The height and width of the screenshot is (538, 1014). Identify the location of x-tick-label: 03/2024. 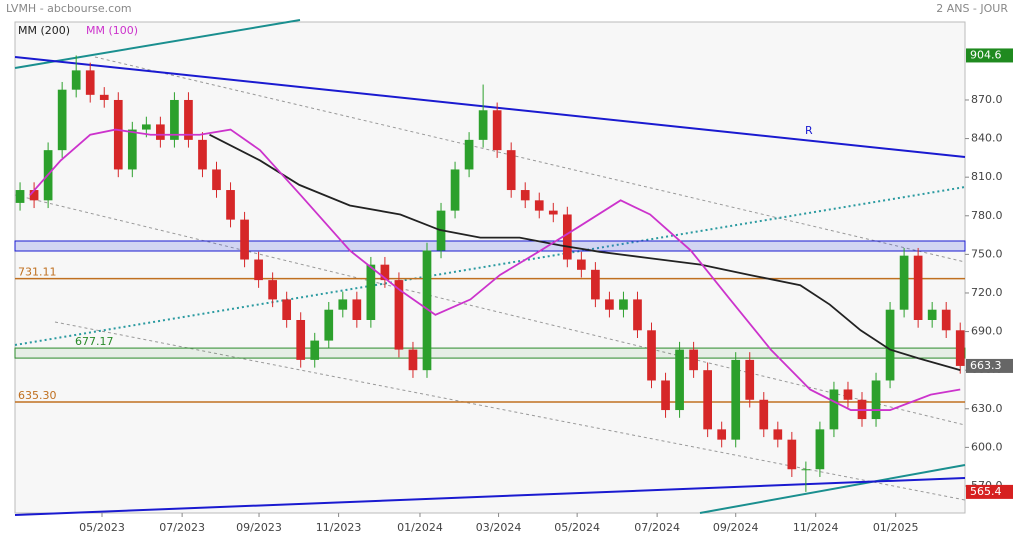
(499, 527).